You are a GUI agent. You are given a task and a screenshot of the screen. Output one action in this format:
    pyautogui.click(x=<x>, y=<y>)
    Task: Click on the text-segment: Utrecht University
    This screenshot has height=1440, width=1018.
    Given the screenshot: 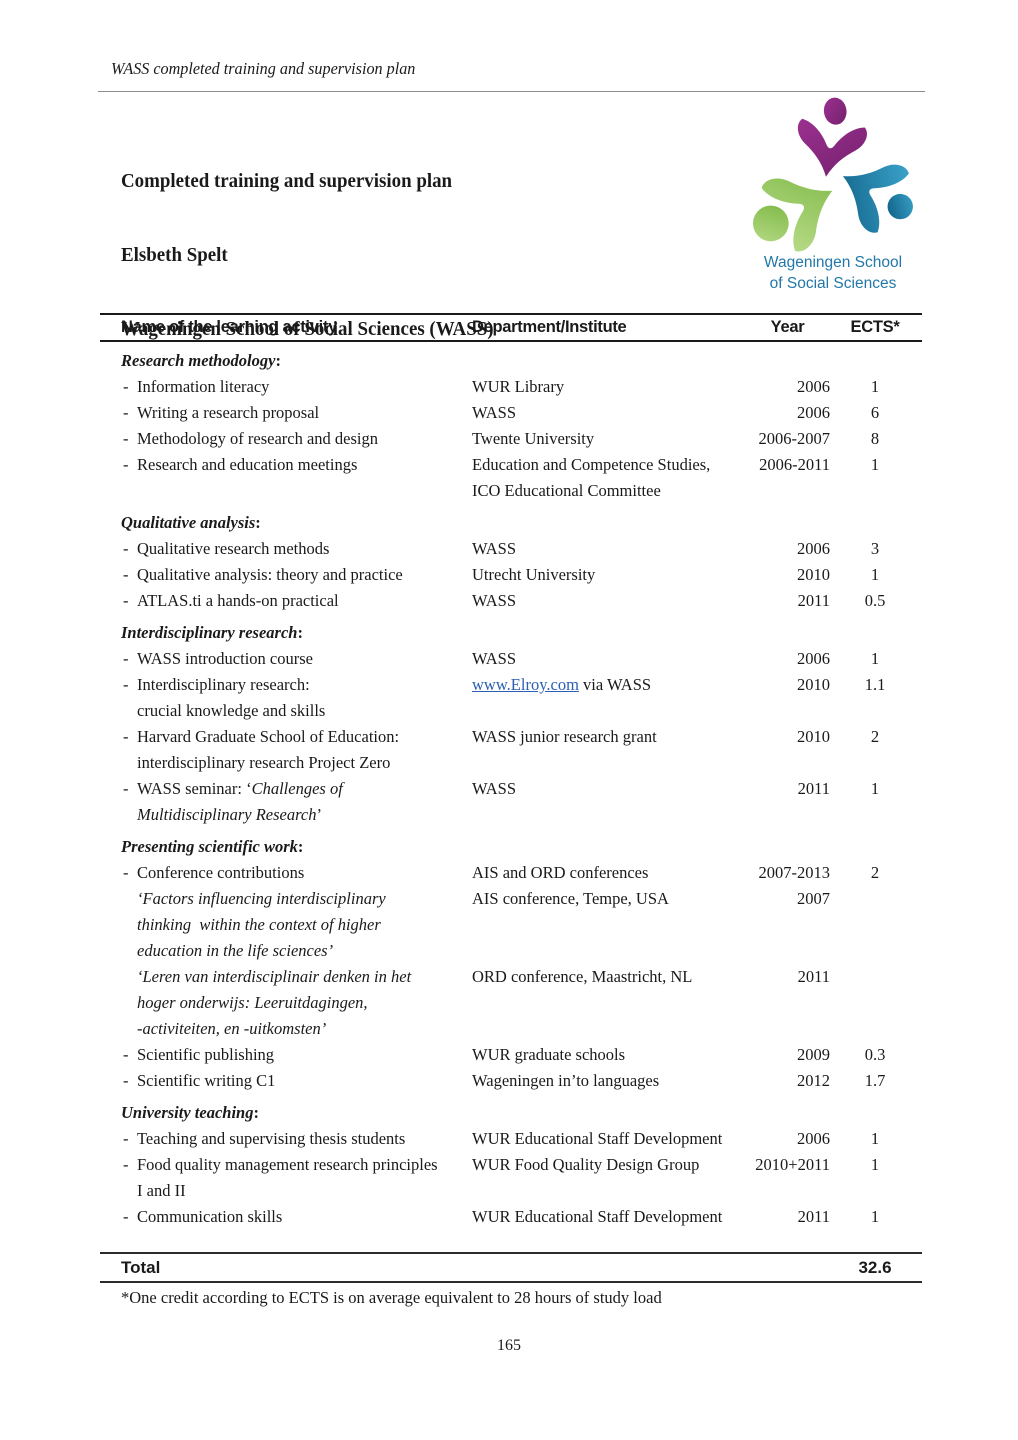 What is the action you would take?
    pyautogui.click(x=534, y=574)
    